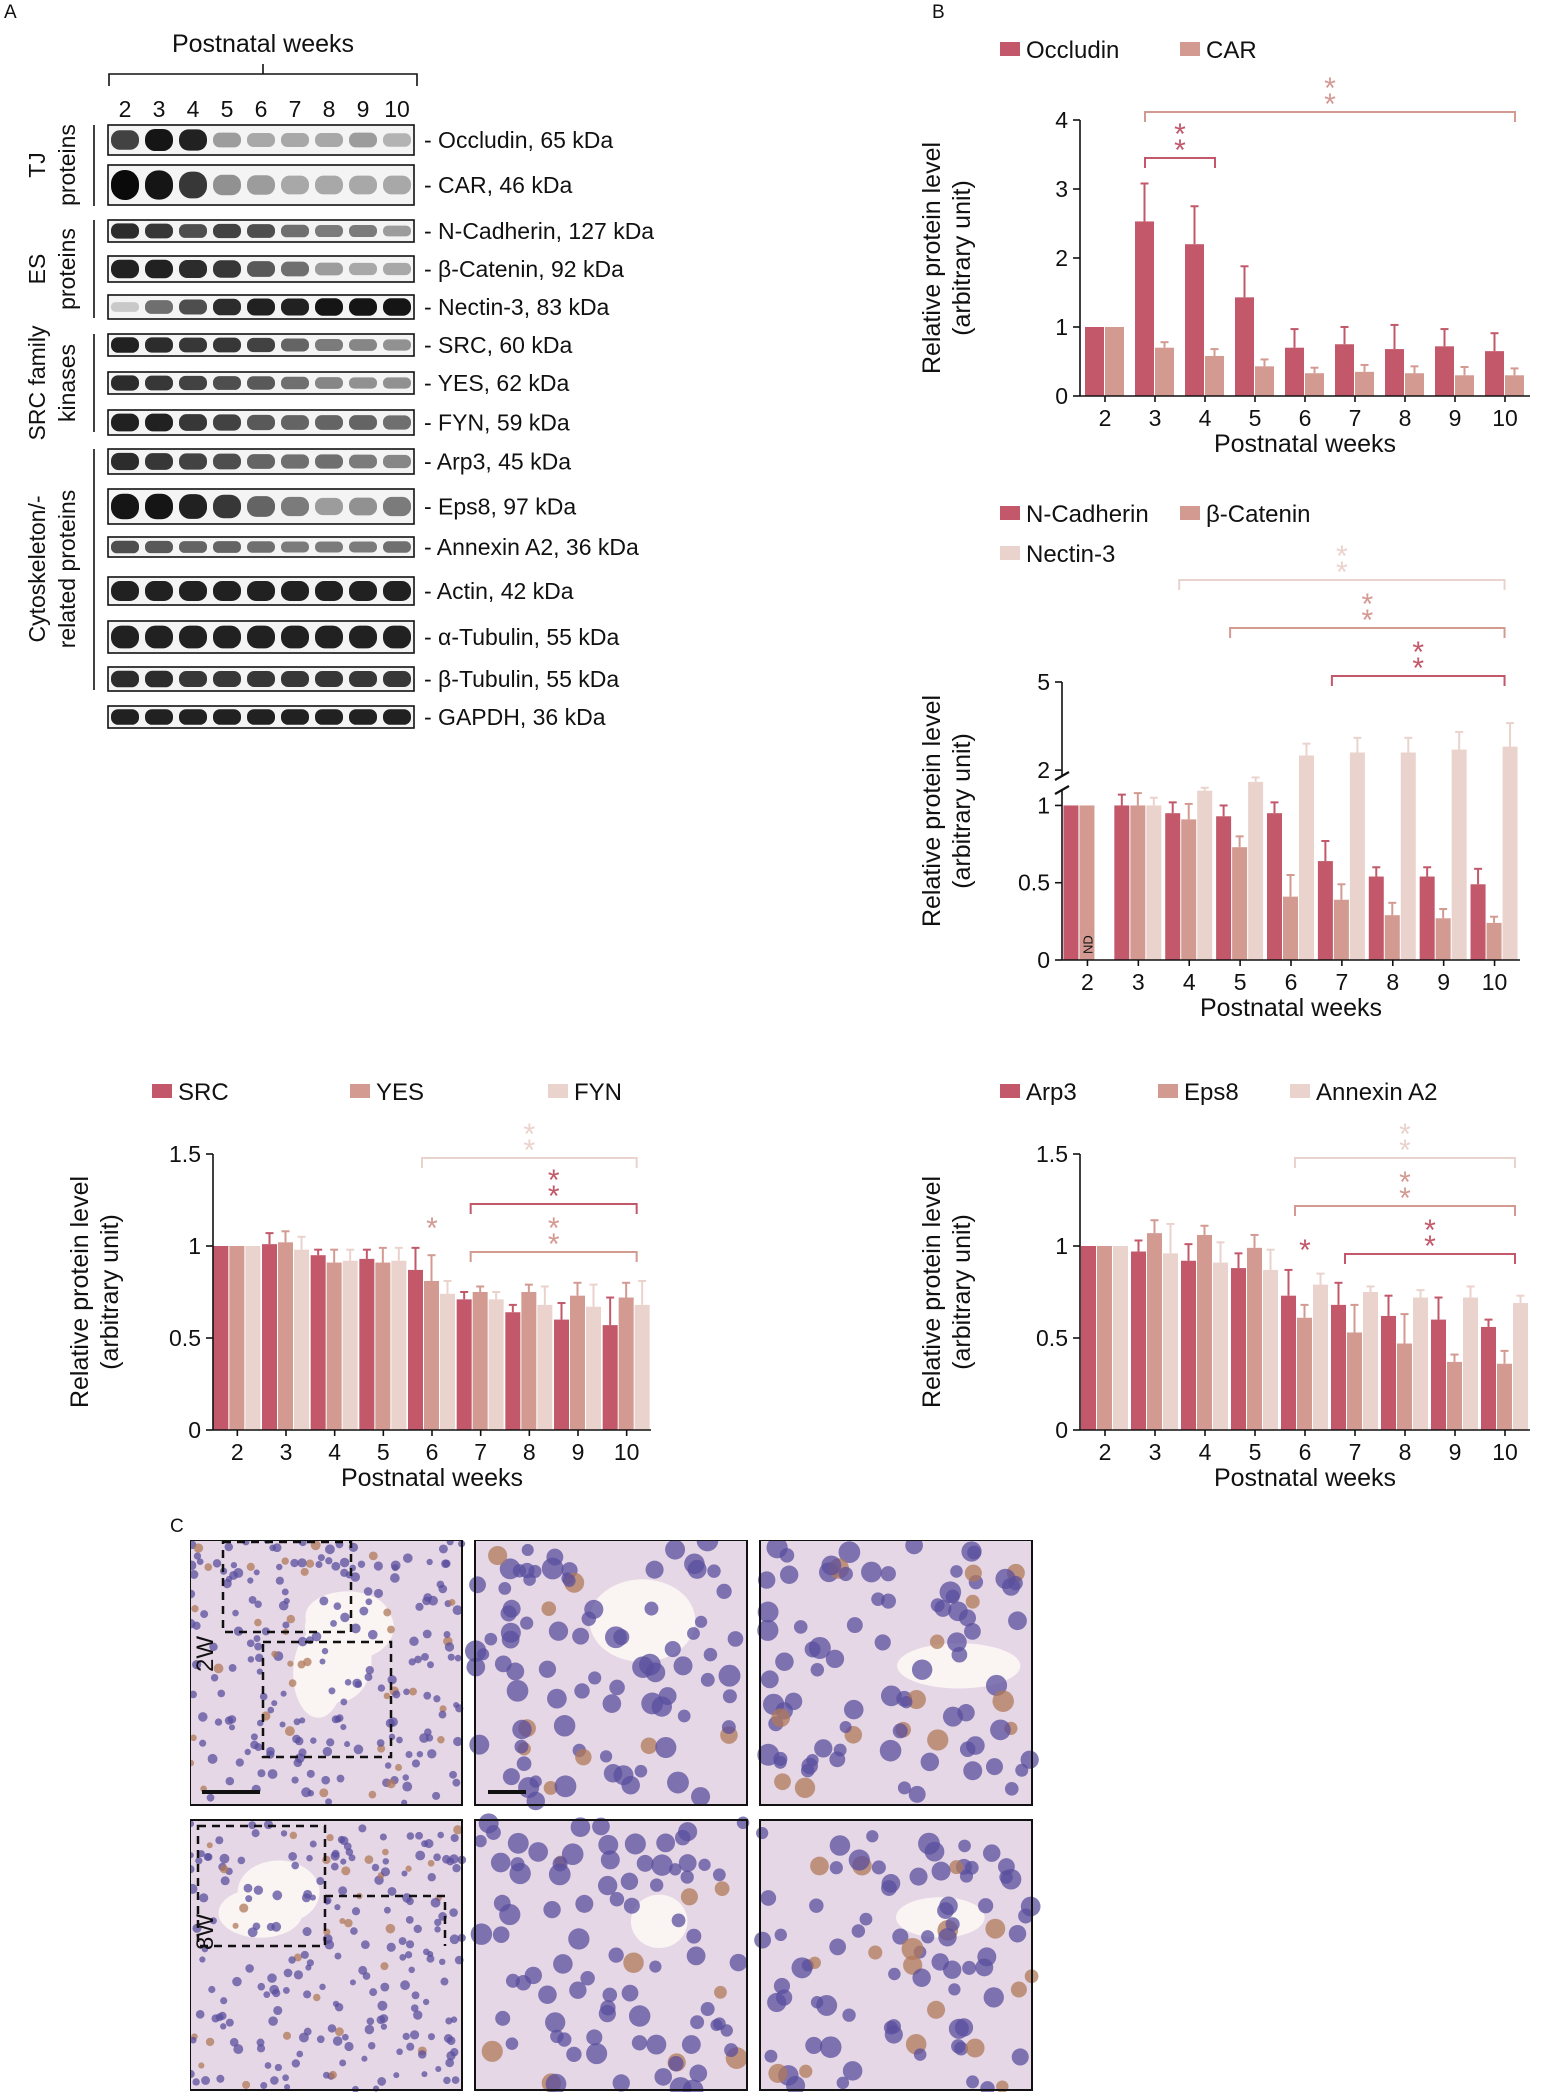  I want to click on x-tick-label: 4, so click(334, 1452).